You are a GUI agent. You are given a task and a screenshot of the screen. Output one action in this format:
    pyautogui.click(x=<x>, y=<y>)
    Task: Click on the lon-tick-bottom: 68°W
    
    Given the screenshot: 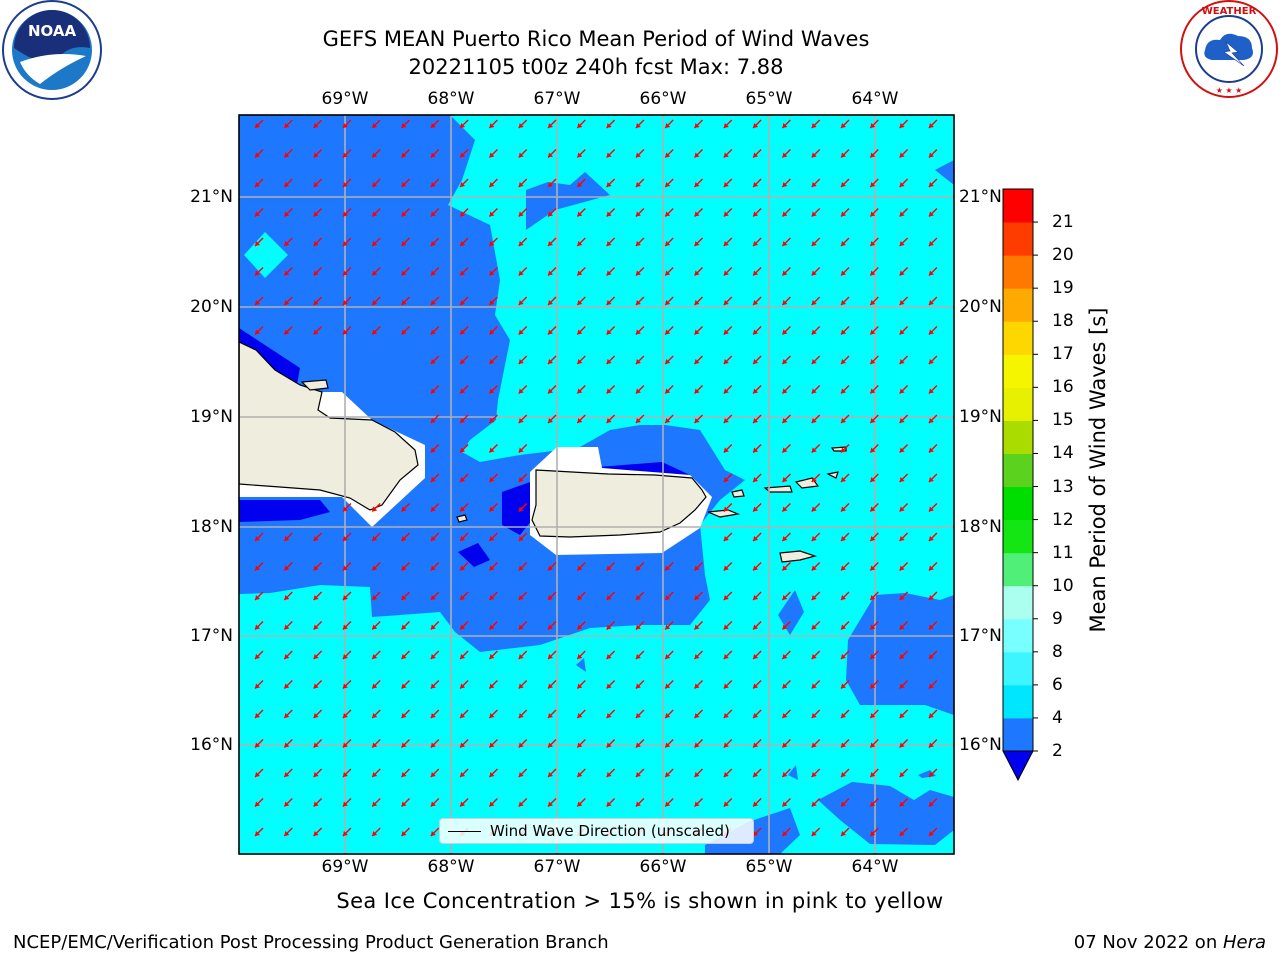 What is the action you would take?
    pyautogui.click(x=451, y=867)
    